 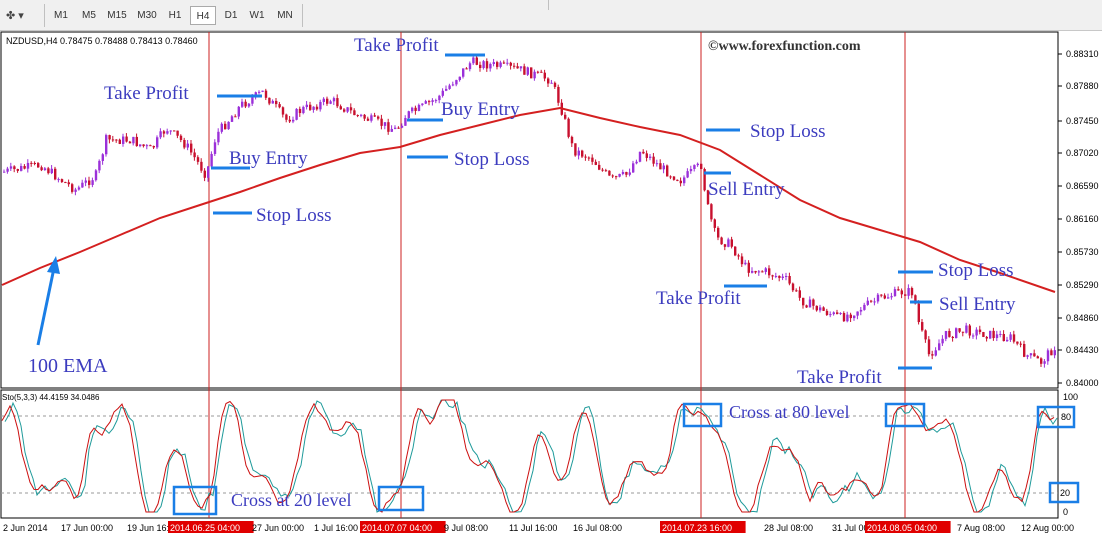 I want to click on timeframe-mn: MN, so click(x=285, y=15).